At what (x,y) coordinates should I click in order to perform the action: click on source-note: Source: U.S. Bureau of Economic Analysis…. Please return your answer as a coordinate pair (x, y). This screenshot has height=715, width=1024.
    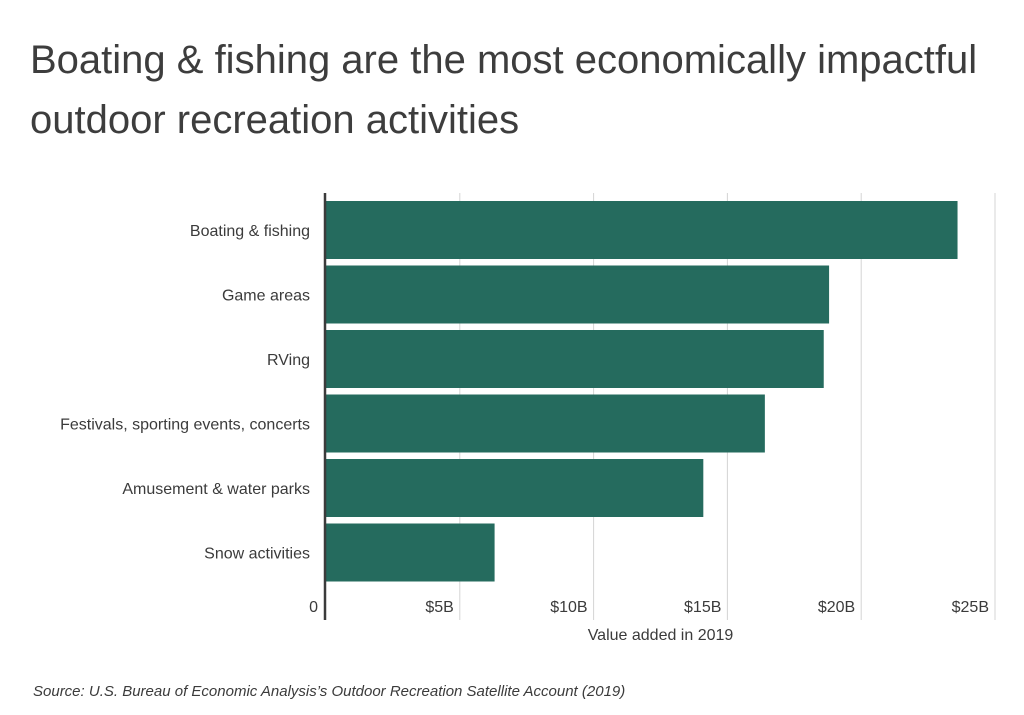
    Looking at the image, I should click on (329, 691).